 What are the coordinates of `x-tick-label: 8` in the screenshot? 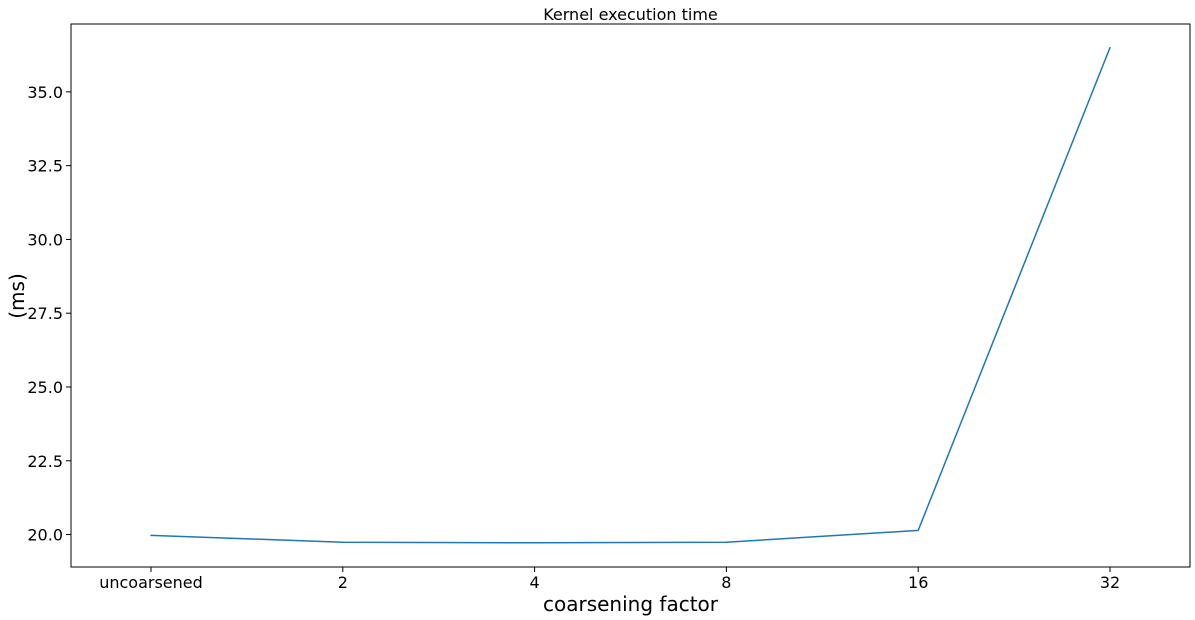 It's located at (726, 582).